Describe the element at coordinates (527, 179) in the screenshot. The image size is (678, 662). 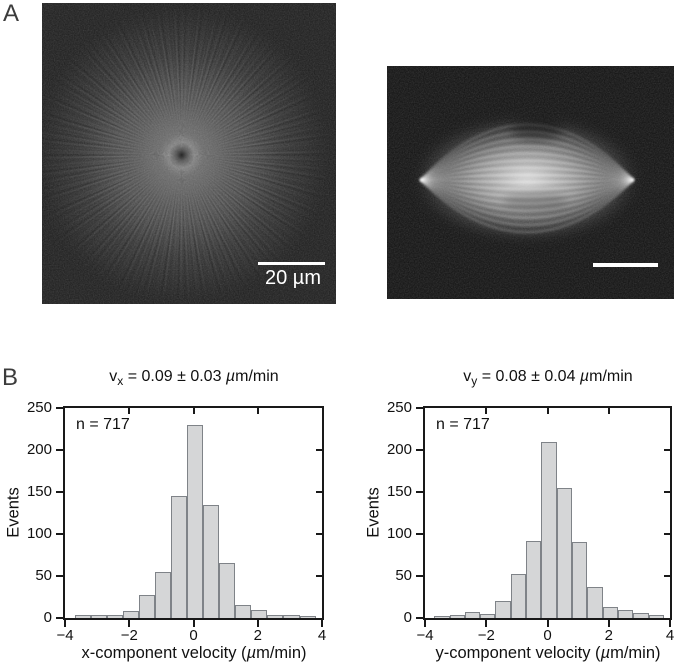
I see `spindle-structure` at that location.